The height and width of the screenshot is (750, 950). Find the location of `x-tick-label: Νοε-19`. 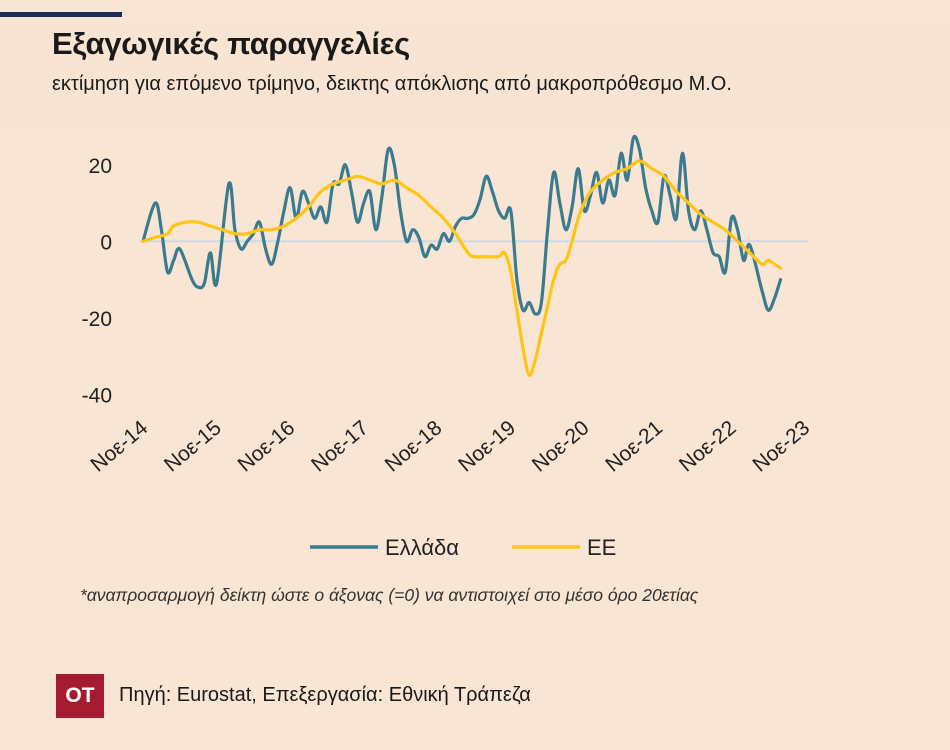

x-tick-label: Νοε-19 is located at coordinates (487, 446).